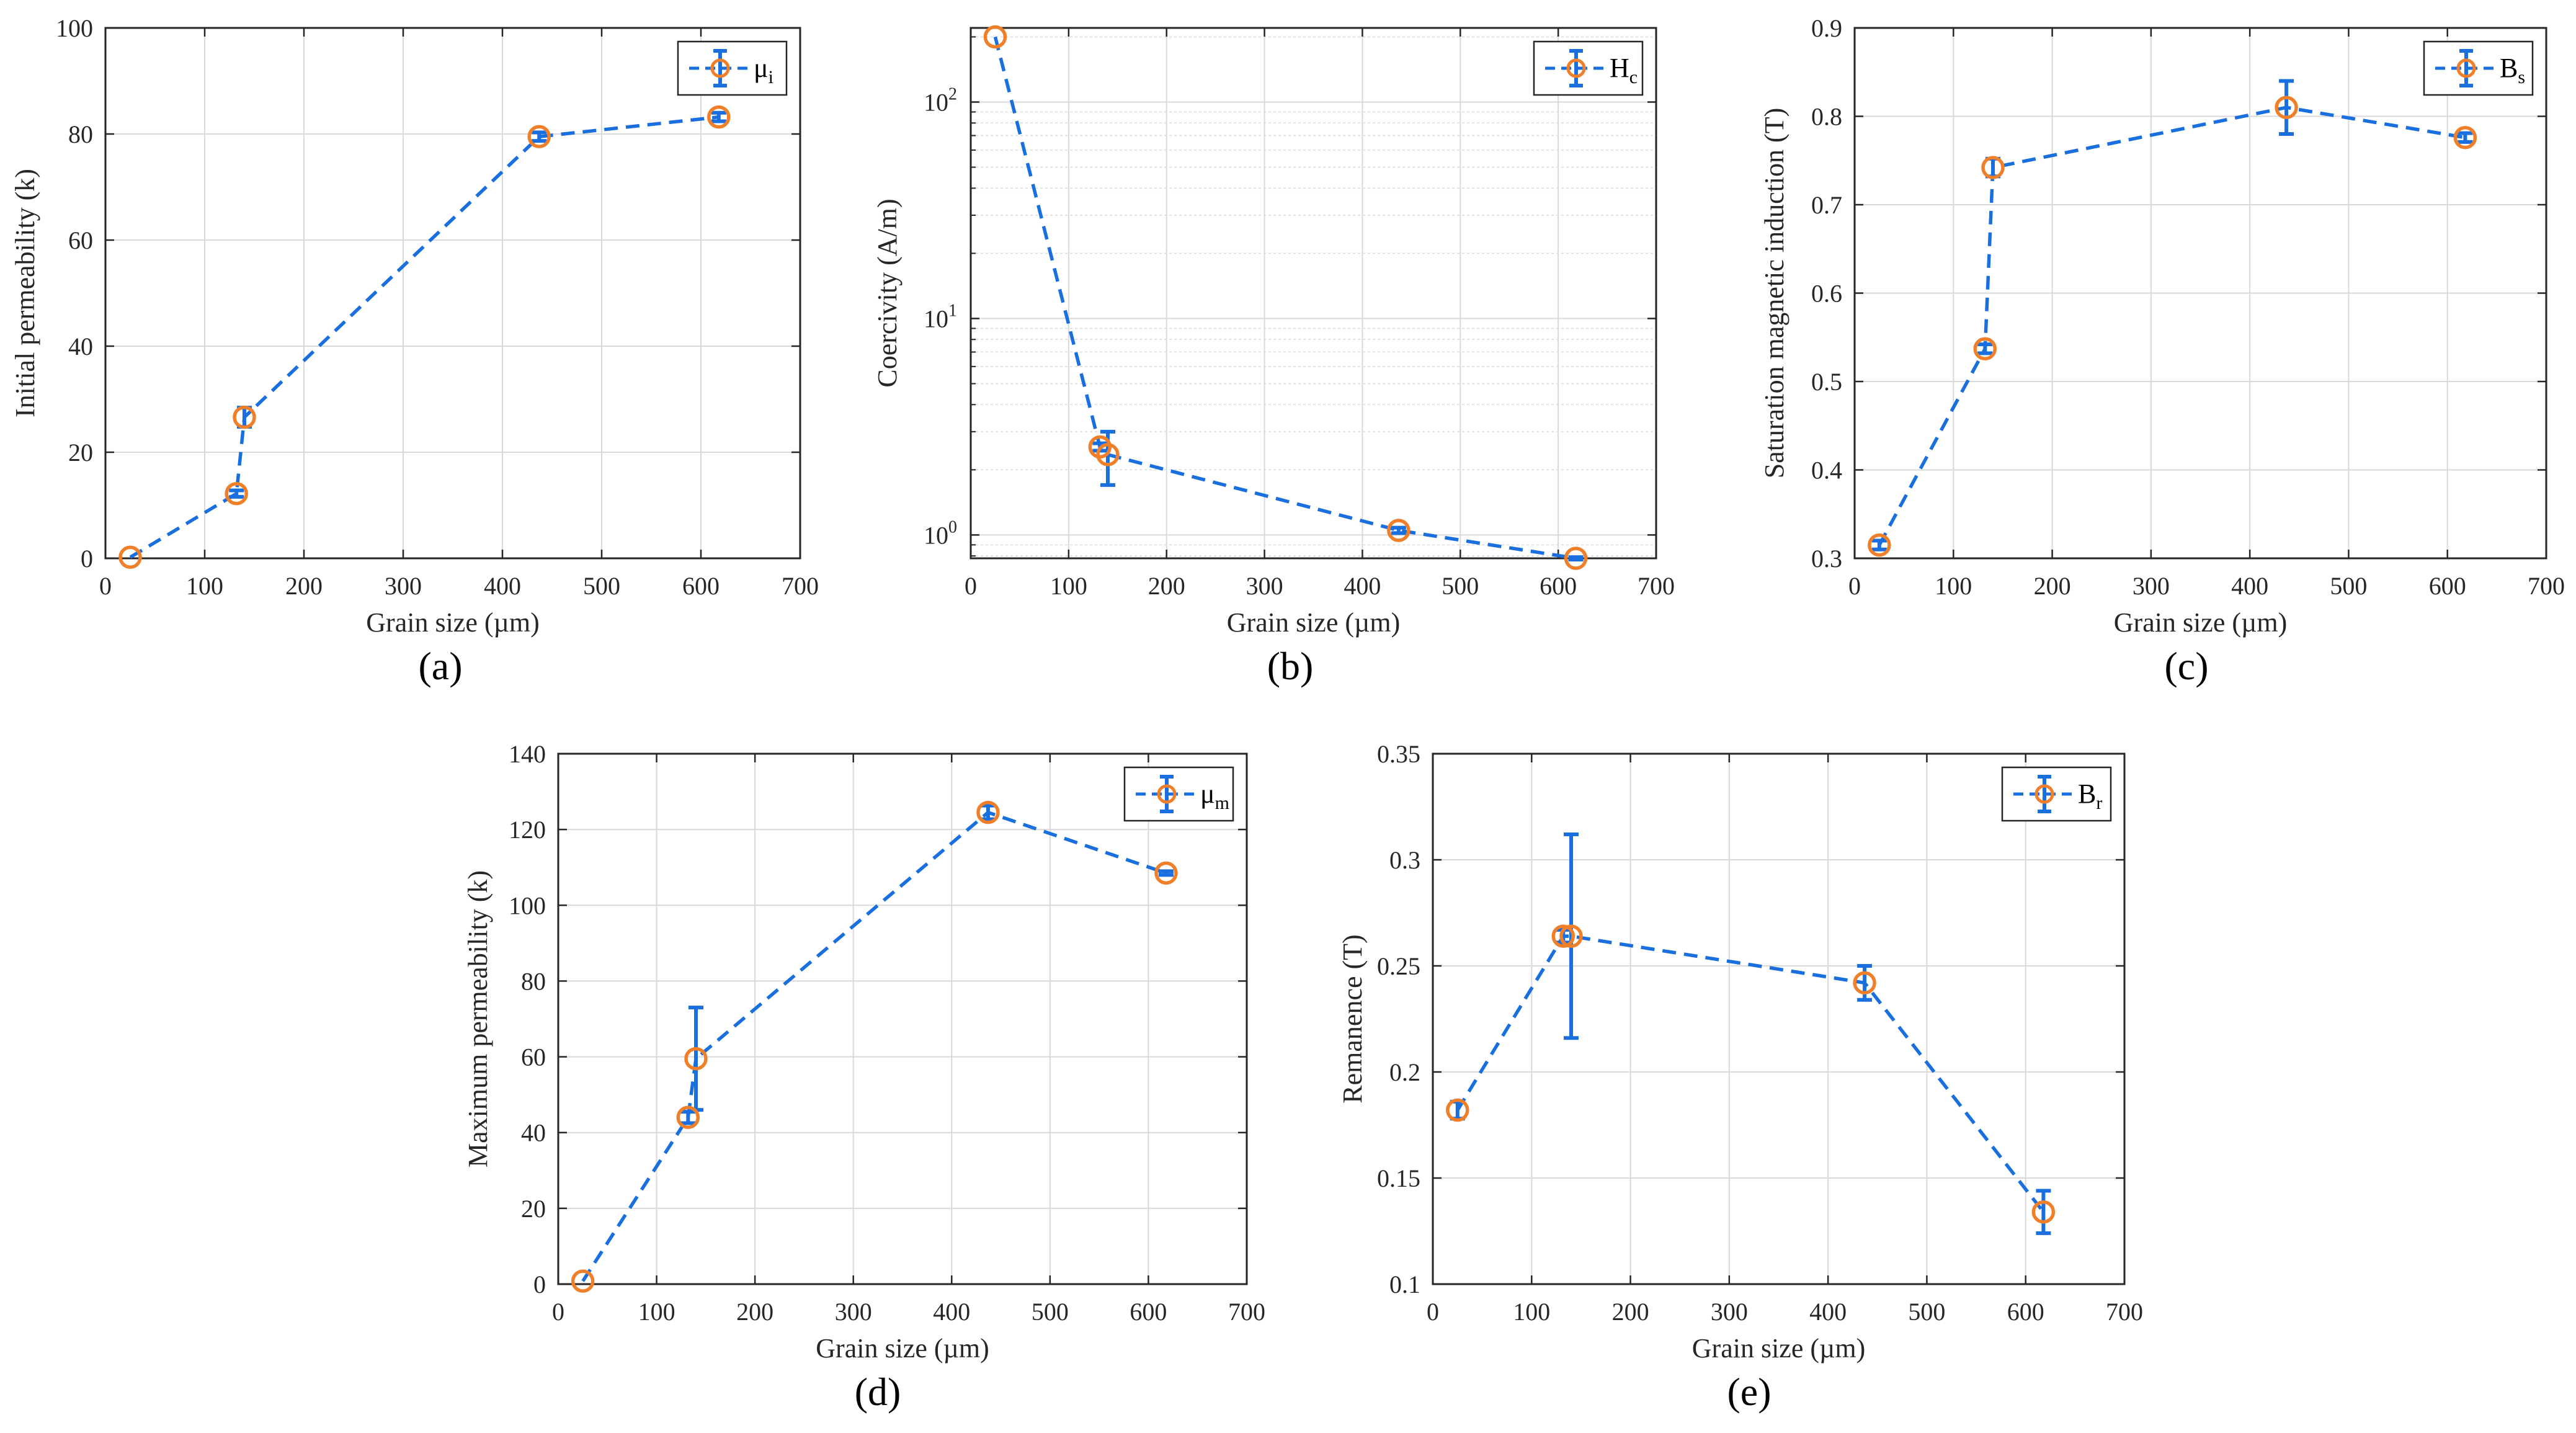 This screenshot has width=2576, height=1433. What do you see at coordinates (440, 666) in the screenshot?
I see `panel-label: (a)` at bounding box center [440, 666].